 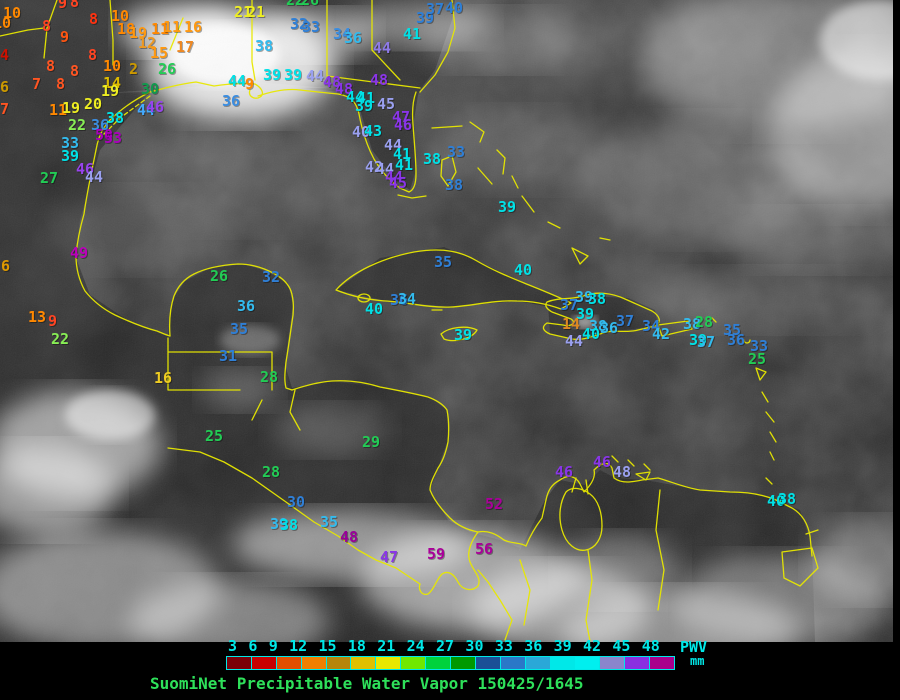 What do you see at coordinates (494, 504) in the screenshot?
I see `station-value: 52` at bounding box center [494, 504].